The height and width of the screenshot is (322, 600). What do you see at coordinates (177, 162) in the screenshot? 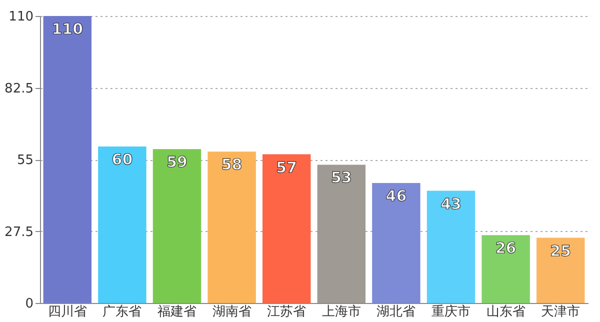
I see `data-label: 59` at bounding box center [177, 162].